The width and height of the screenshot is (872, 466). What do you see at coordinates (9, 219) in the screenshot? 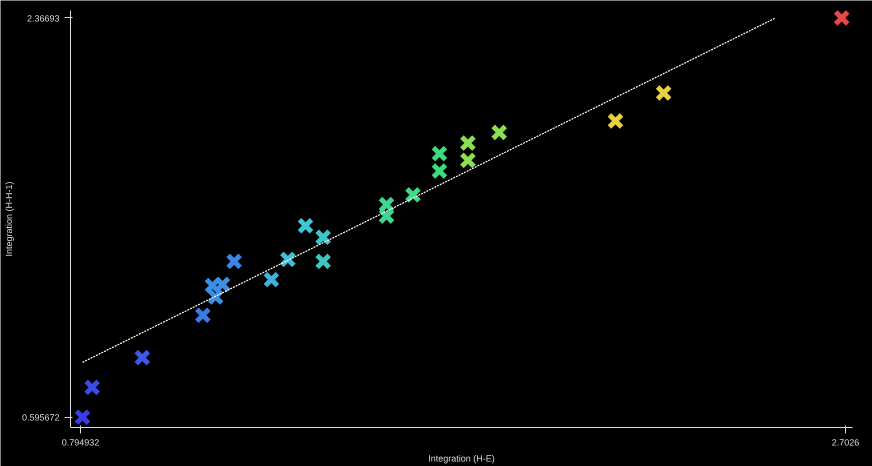
I see `y-axis-title: Integration (H-H-1)` at bounding box center [9, 219].